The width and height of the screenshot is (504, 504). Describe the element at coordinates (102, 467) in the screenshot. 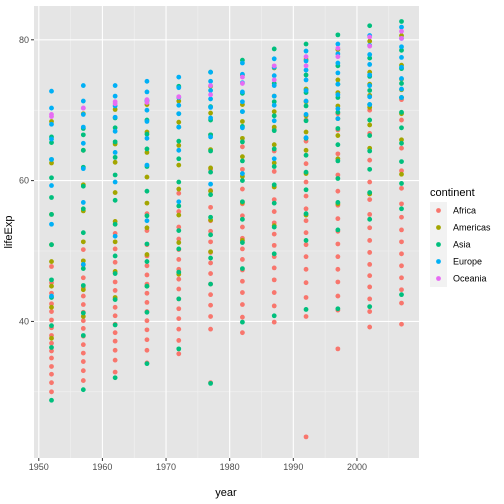

I see `x-tick-label: 1960` at that location.